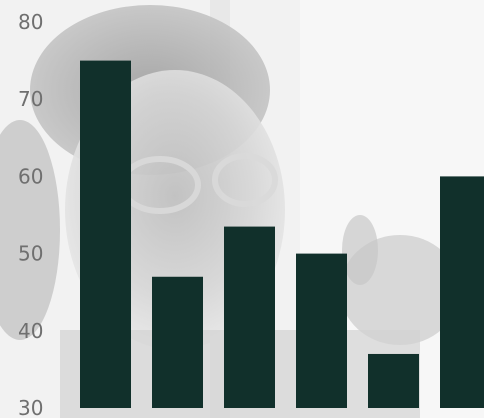  I want to click on y-tick-label-30: 30, so click(30, 407).